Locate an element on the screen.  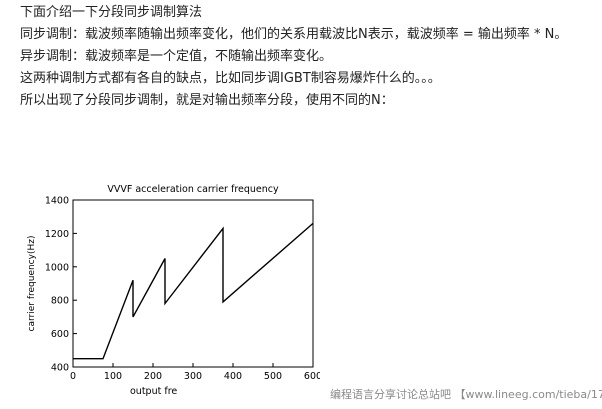
chart-title: VVVF acceleration carrier frequency is located at coordinates (193, 189).